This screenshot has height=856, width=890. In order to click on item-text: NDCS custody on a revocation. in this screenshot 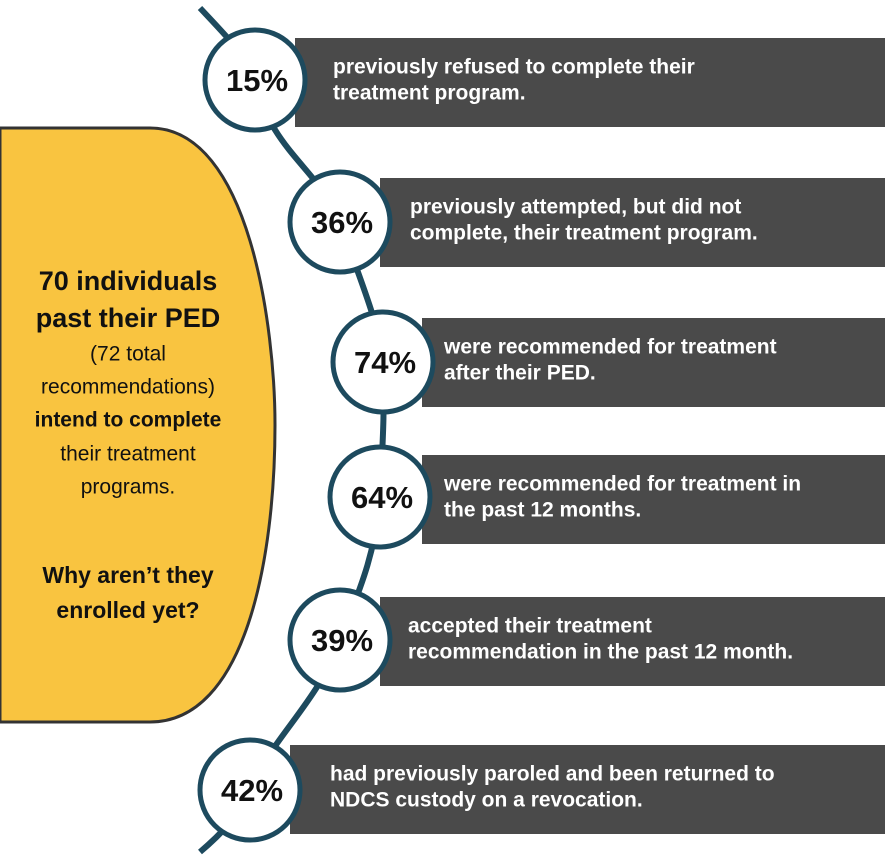, I will do `click(486, 800)`.